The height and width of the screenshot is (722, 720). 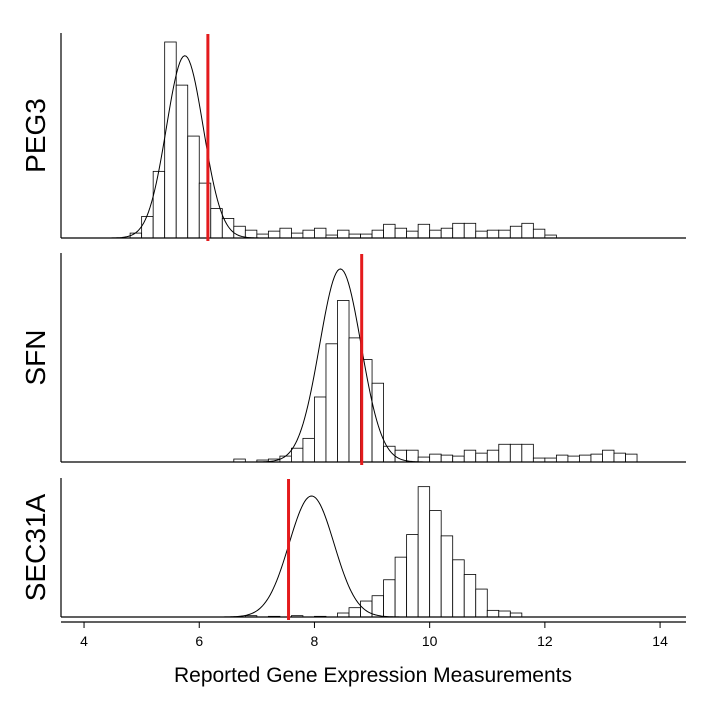 I want to click on x-tick-label-0: 4, so click(x=84, y=641).